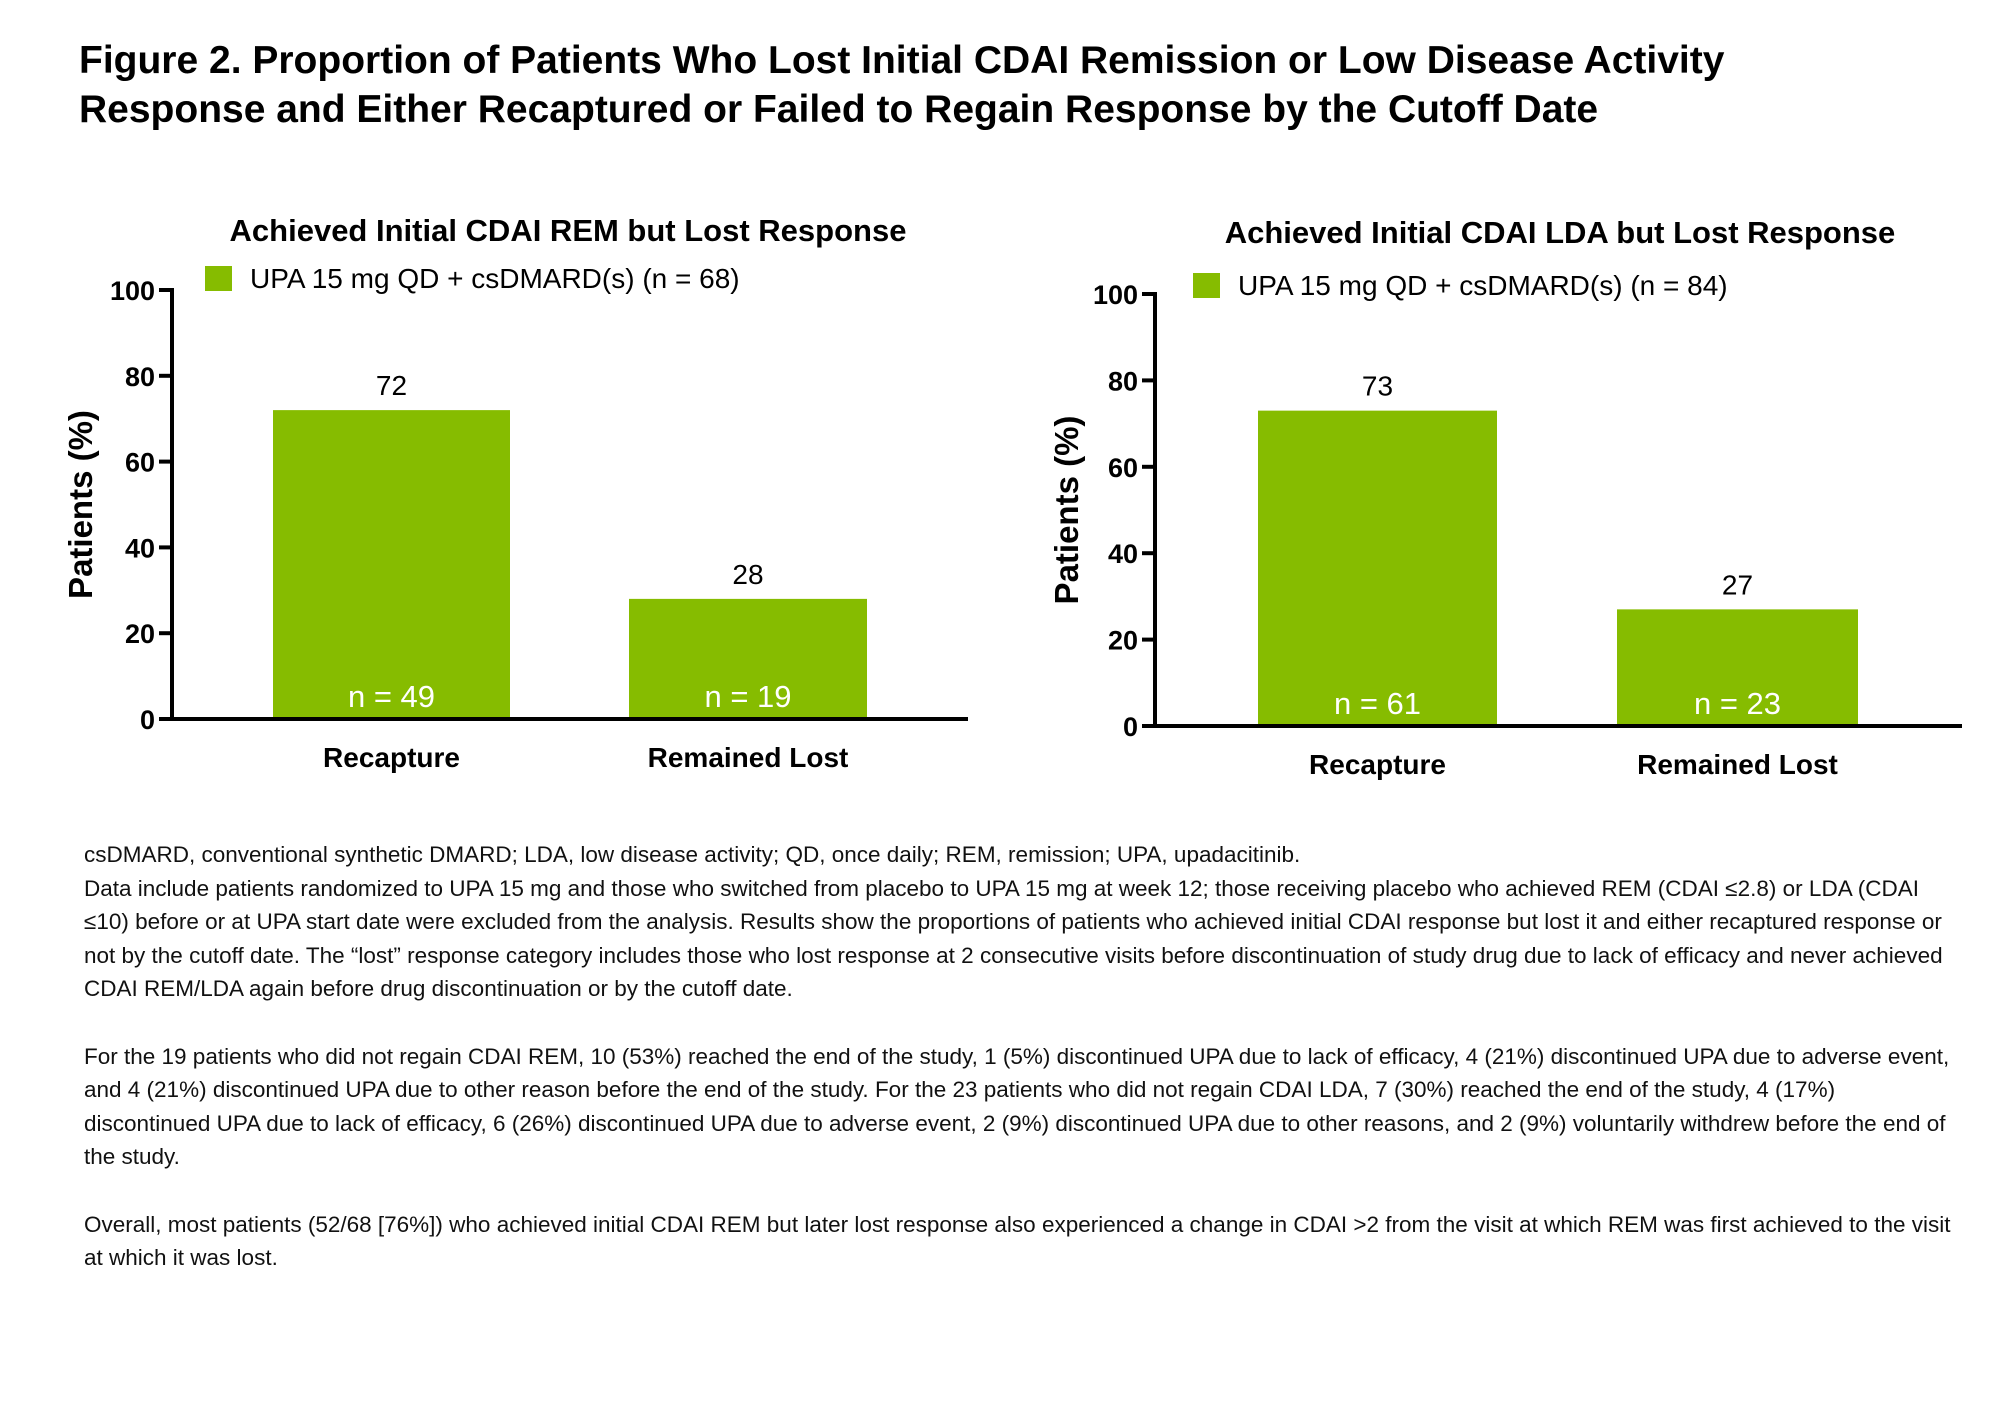  What do you see at coordinates (1377, 386) in the screenshot?
I see `bar-value-label: 73` at bounding box center [1377, 386].